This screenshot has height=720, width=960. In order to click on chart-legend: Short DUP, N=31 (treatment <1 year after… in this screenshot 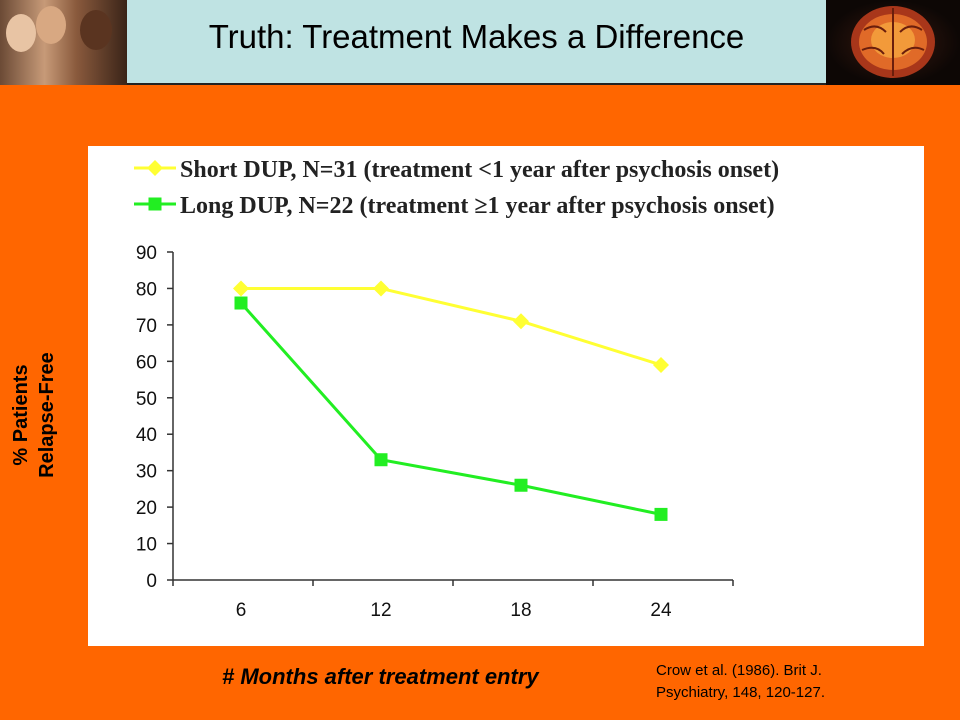, I will do `click(456, 188)`.